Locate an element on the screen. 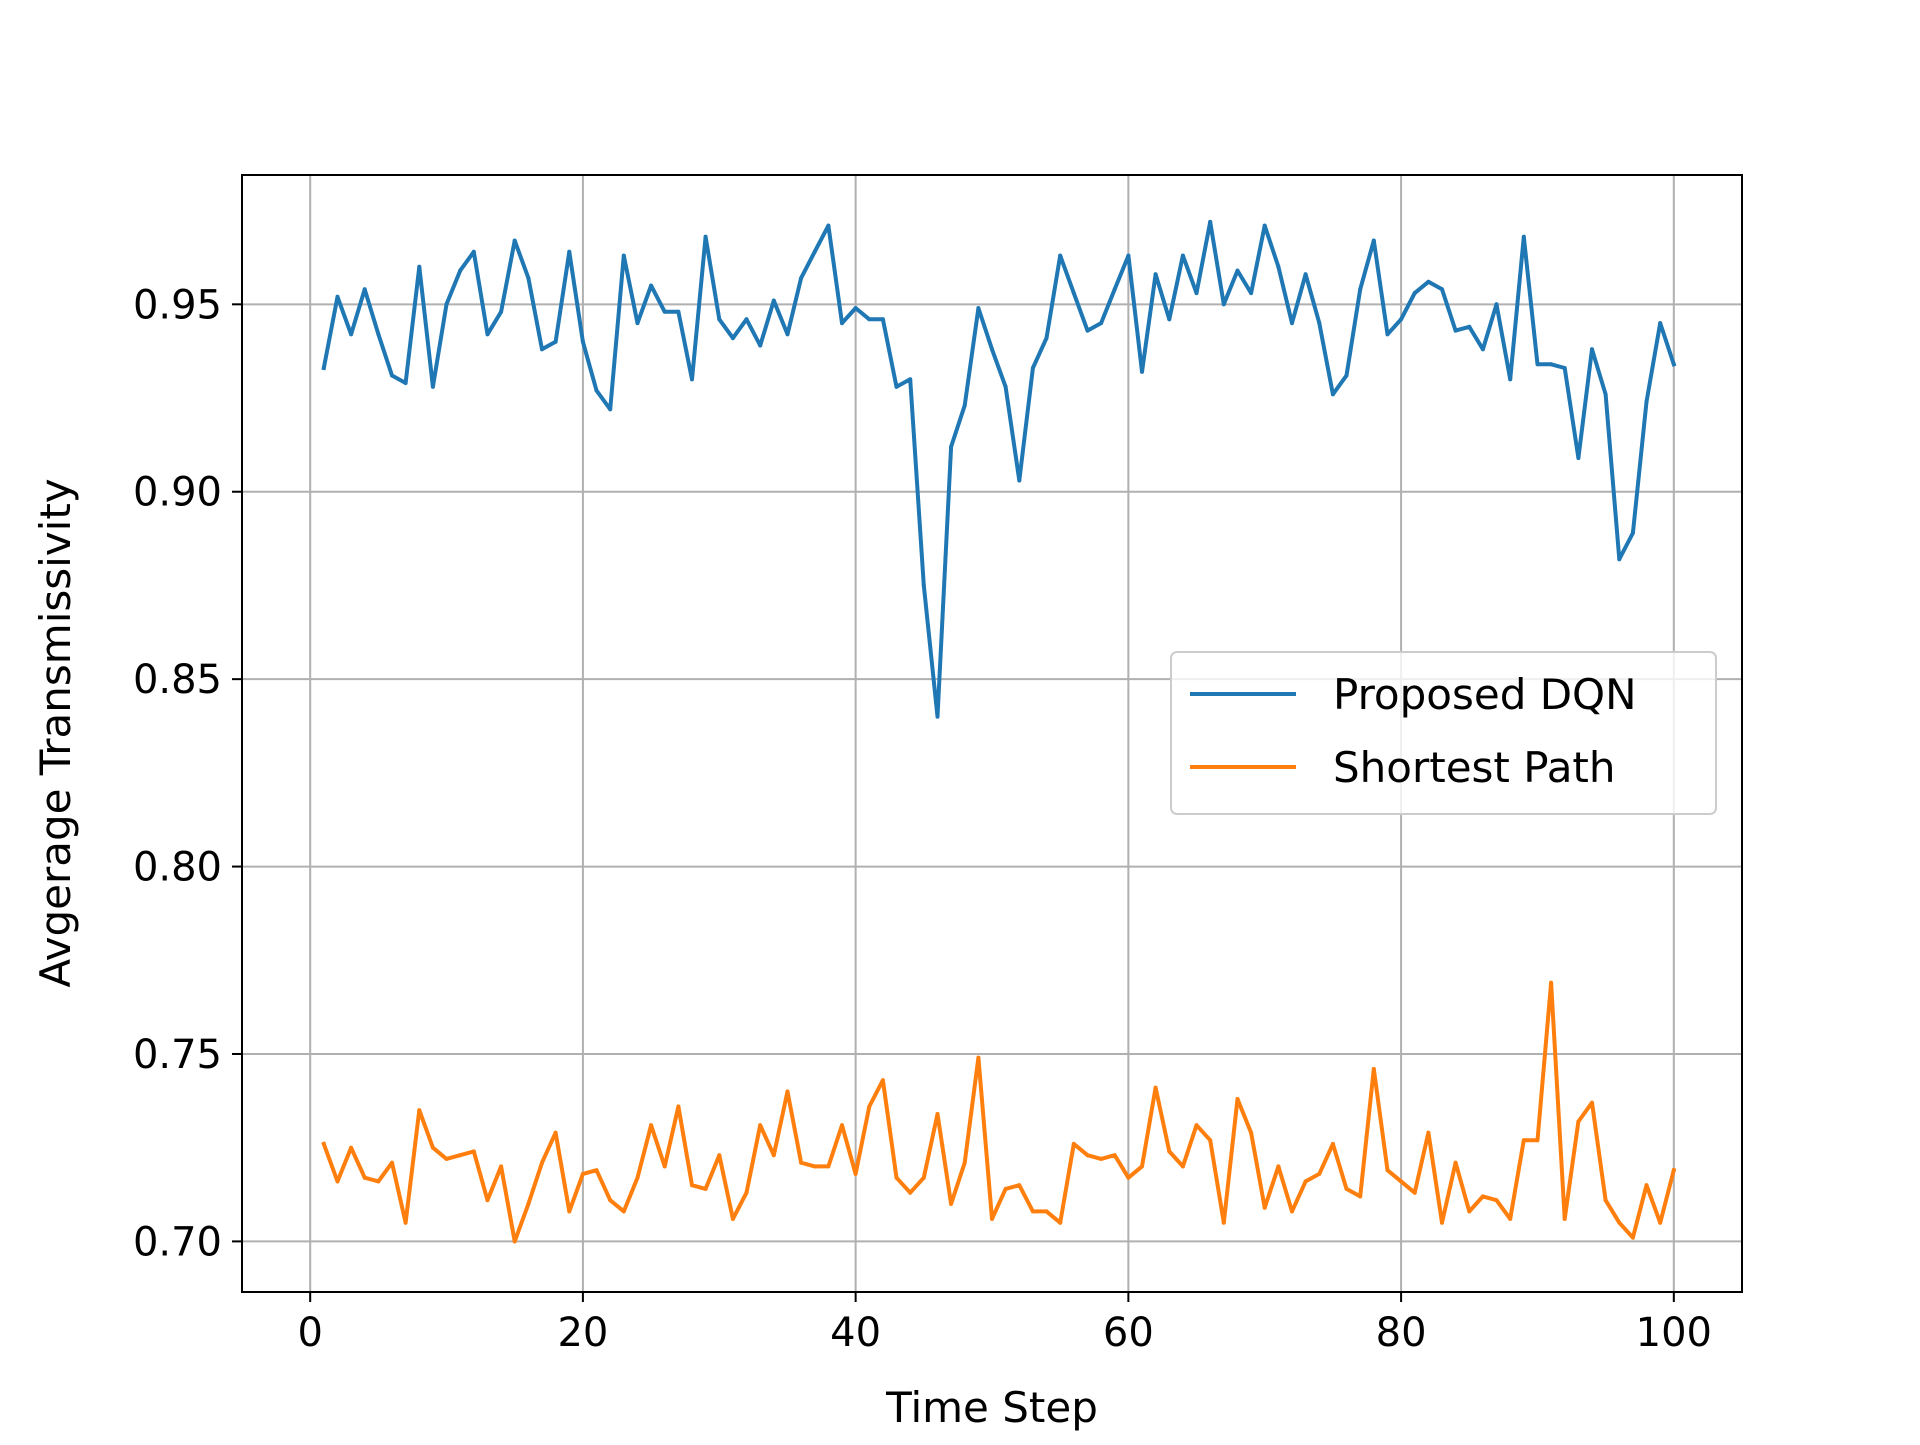  y-axis-label: Avgerage Transmissivity is located at coordinates (55, 732).